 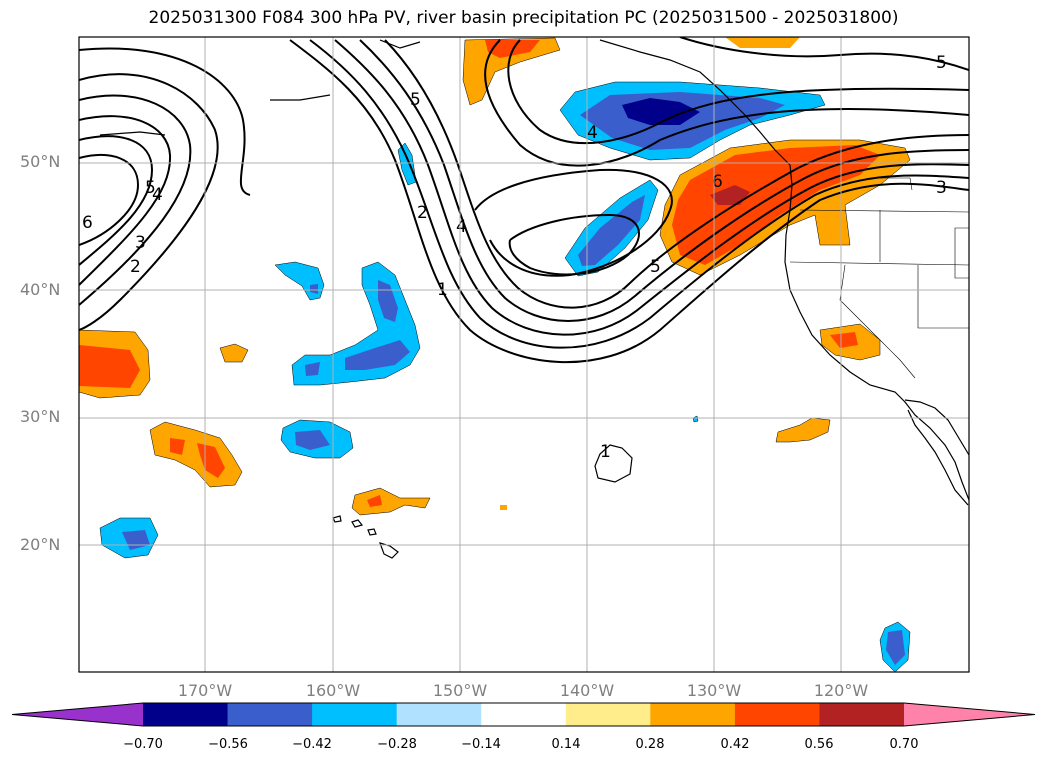 What do you see at coordinates (587, 690) in the screenshot?
I see `longitude-label: 140°W` at bounding box center [587, 690].